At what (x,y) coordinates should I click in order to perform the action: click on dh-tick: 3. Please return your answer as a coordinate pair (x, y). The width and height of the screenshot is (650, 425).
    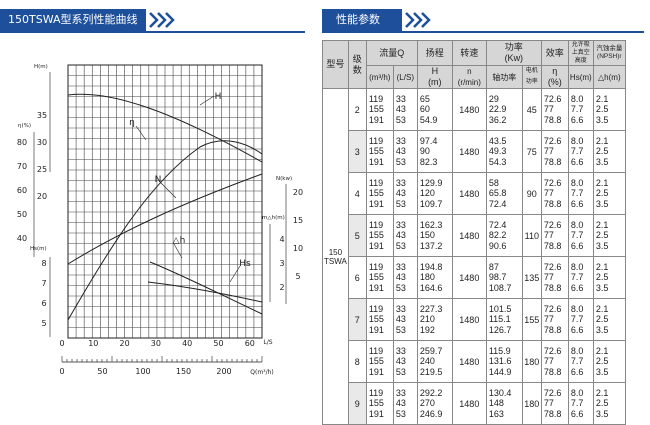
    Looking at the image, I should click on (281, 263).